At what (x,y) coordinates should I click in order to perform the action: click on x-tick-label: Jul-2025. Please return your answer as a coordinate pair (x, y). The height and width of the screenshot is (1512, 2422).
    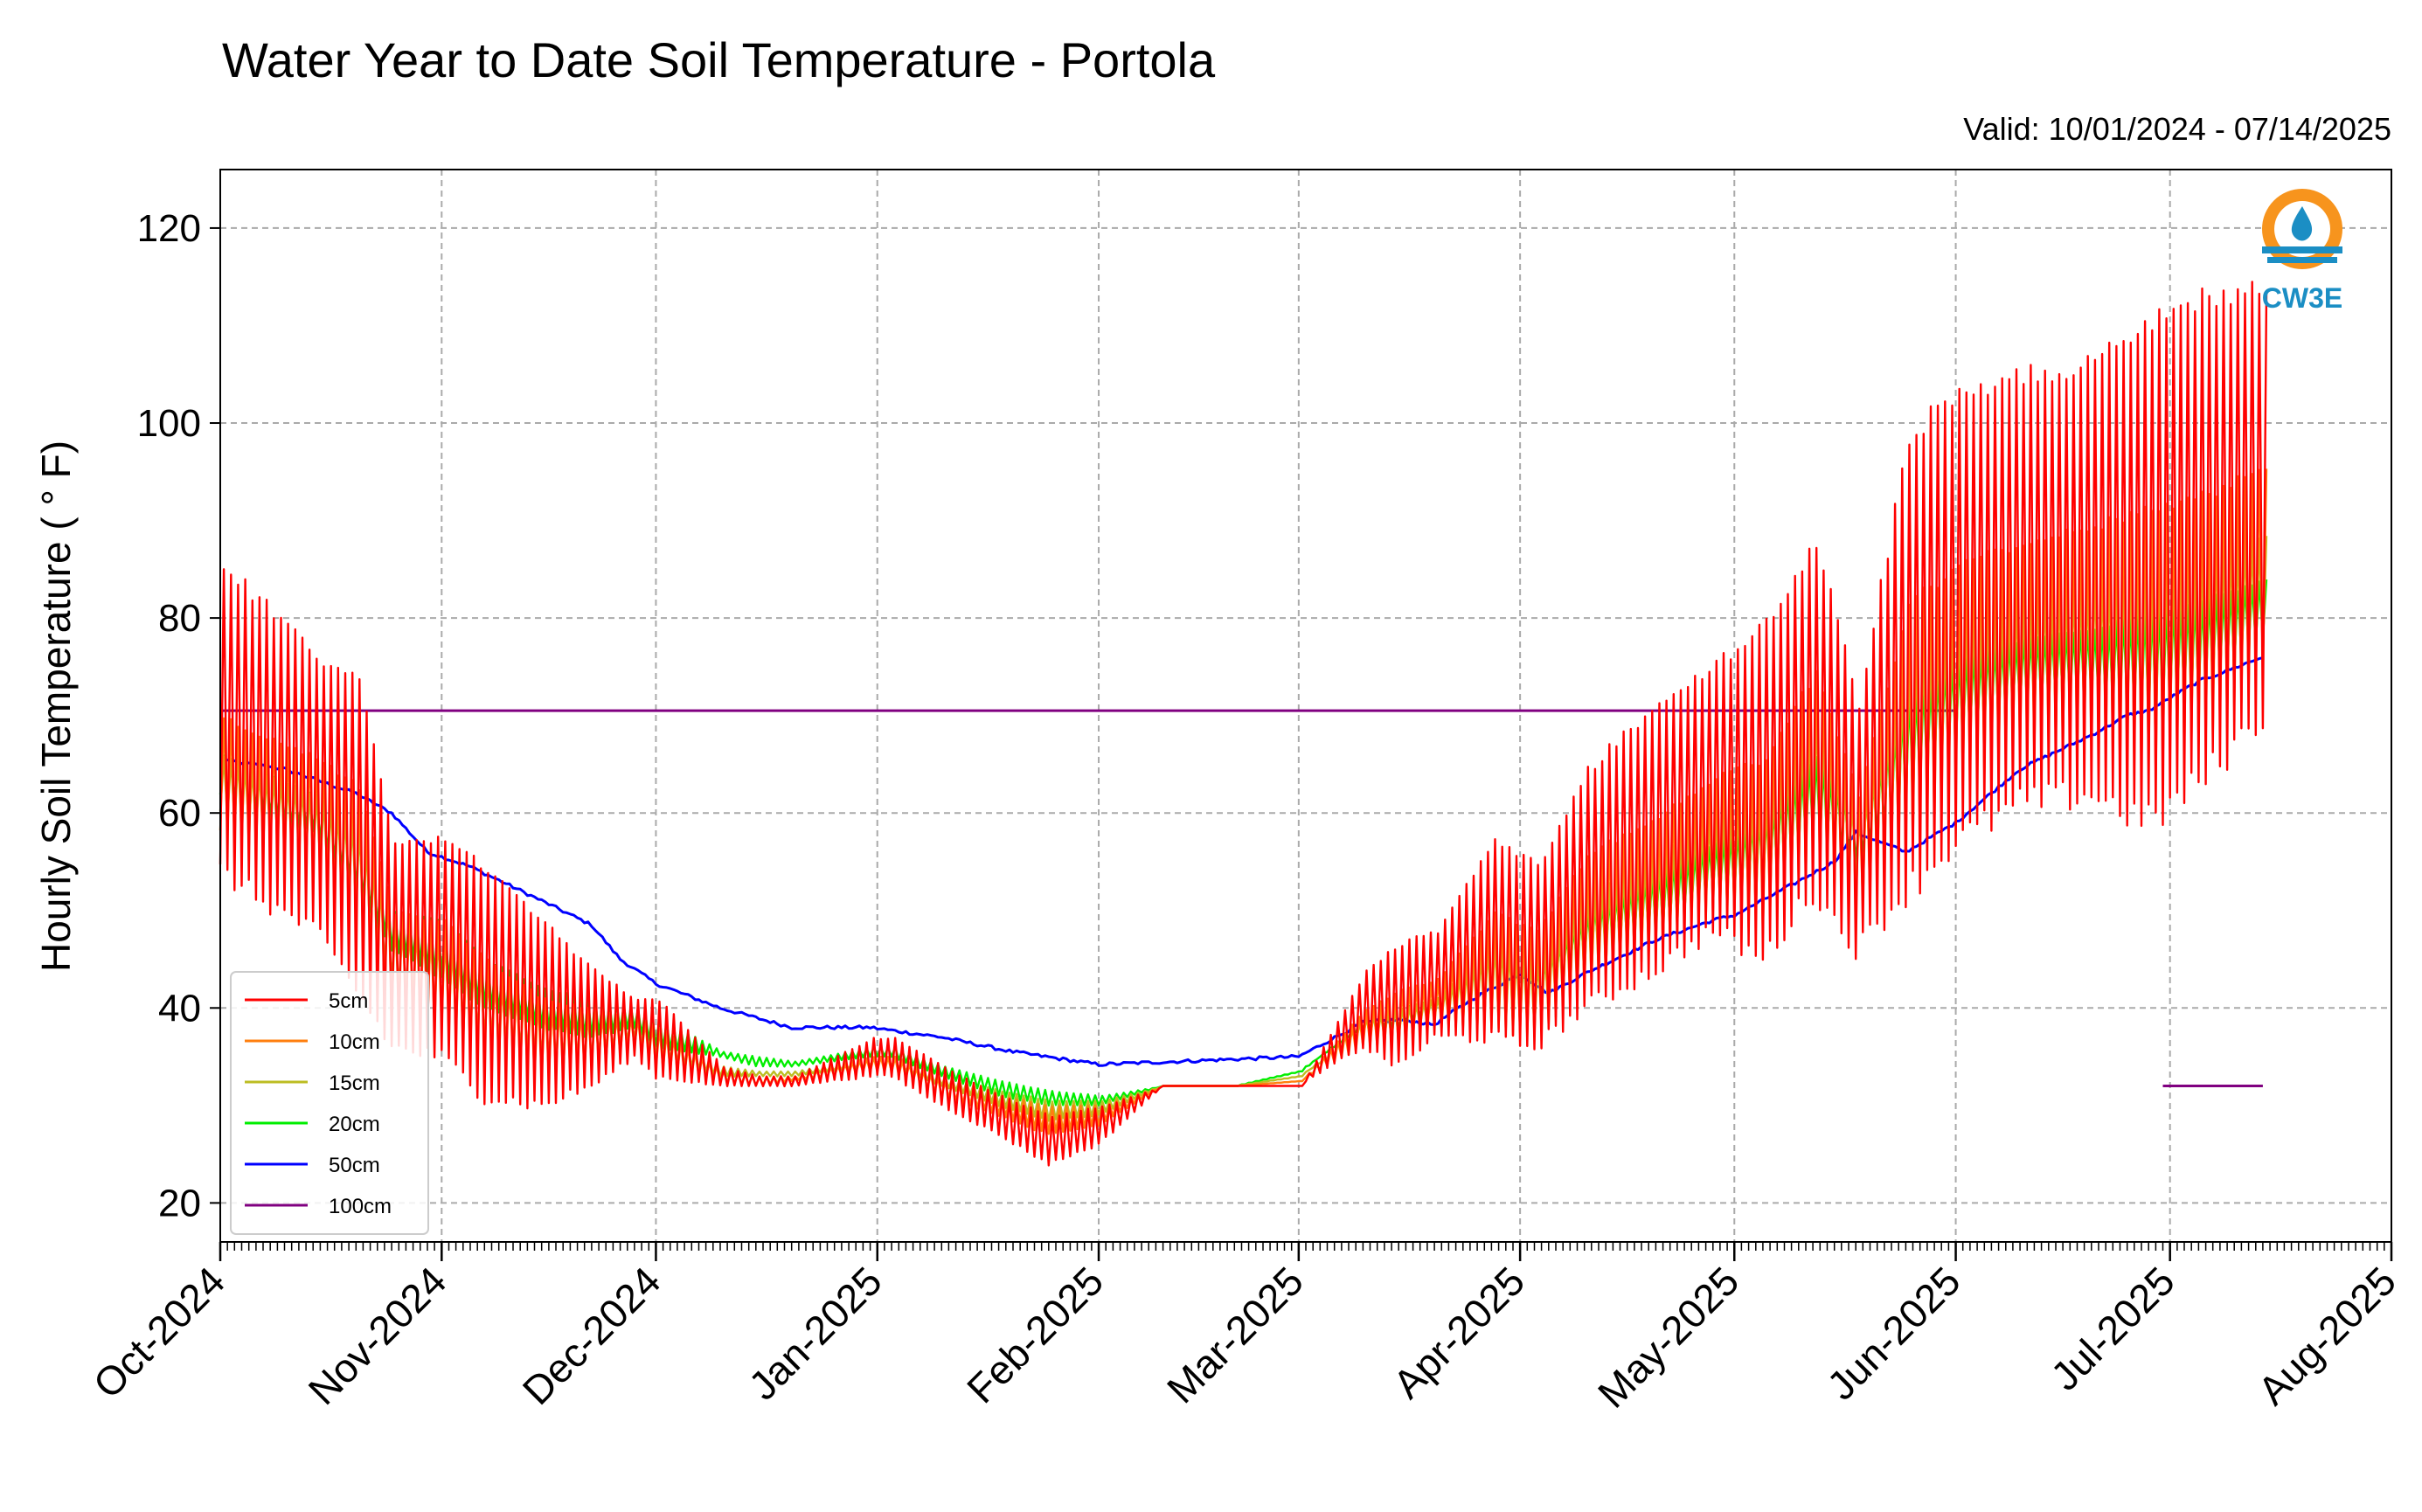
    Looking at the image, I should click on (2112, 1328).